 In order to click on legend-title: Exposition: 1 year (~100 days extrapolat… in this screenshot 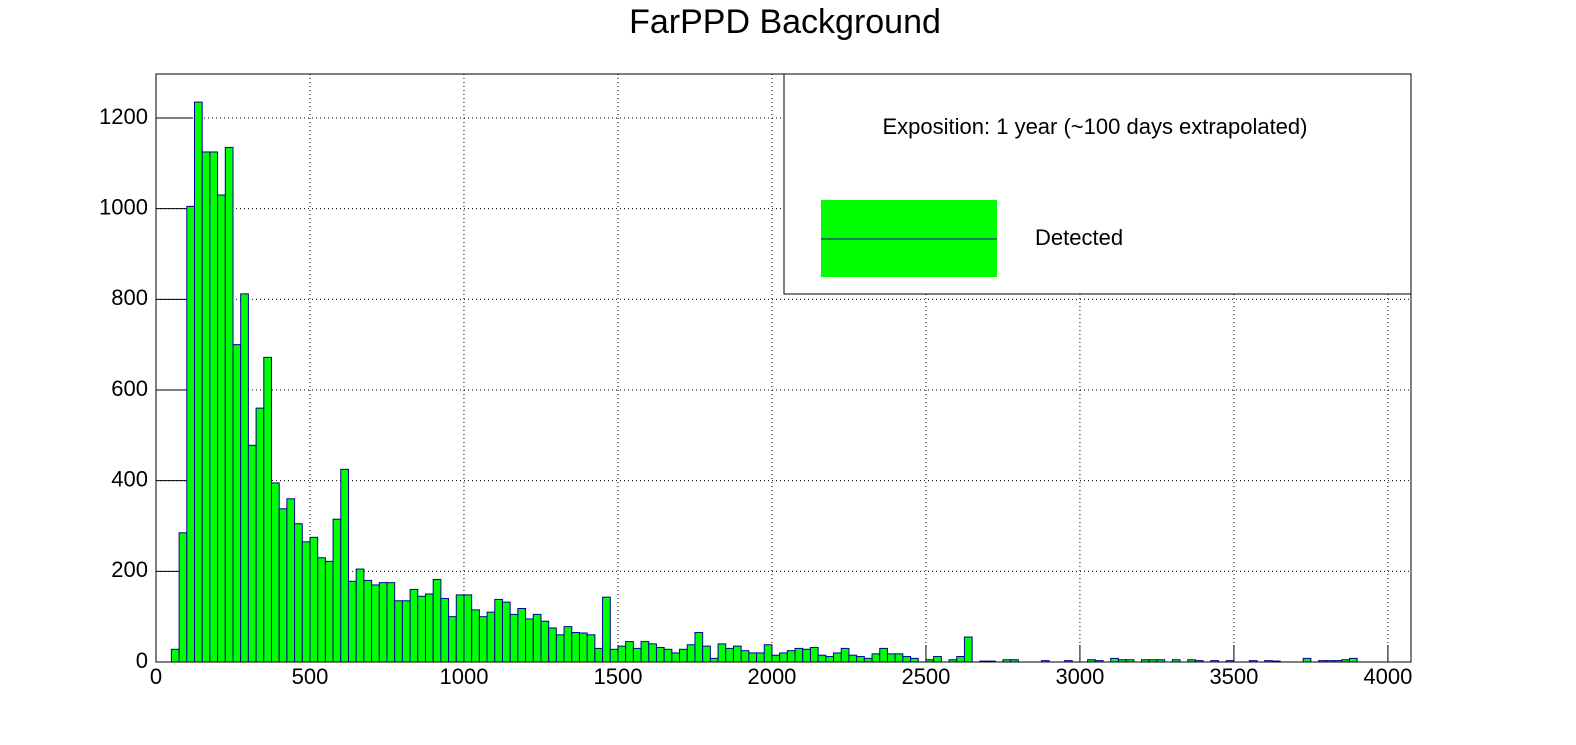, I will do `click(1095, 126)`.